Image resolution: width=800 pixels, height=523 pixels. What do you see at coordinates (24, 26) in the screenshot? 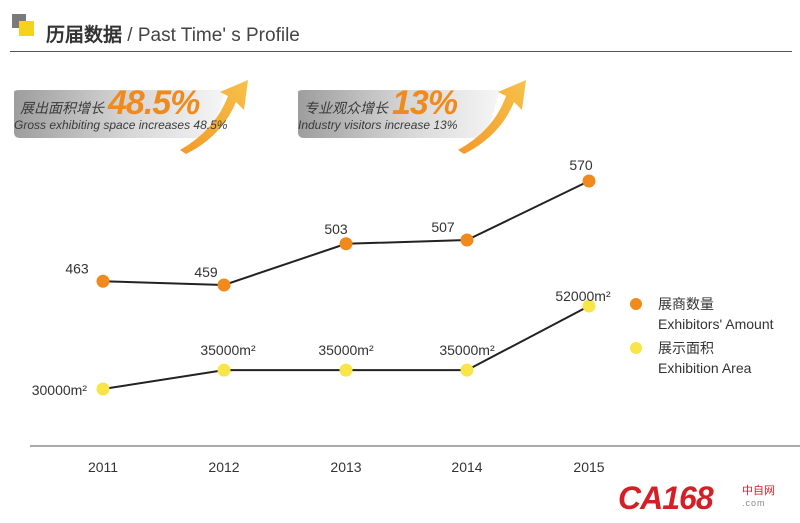
I see `logo-mark-icon` at bounding box center [24, 26].